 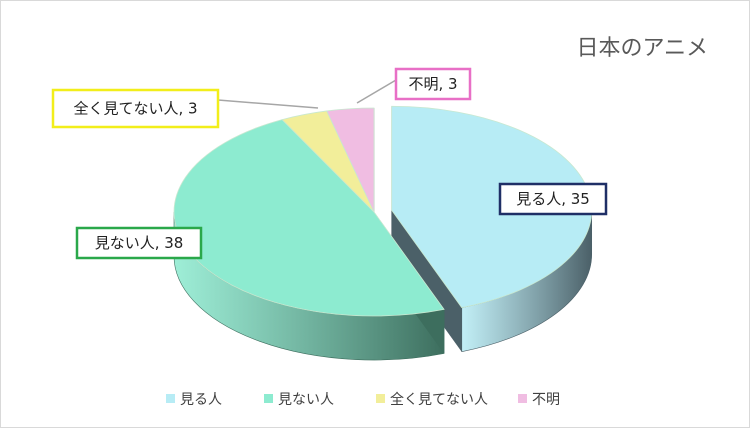 I want to click on data-label-viewers: 見る人, 35, so click(x=553, y=199).